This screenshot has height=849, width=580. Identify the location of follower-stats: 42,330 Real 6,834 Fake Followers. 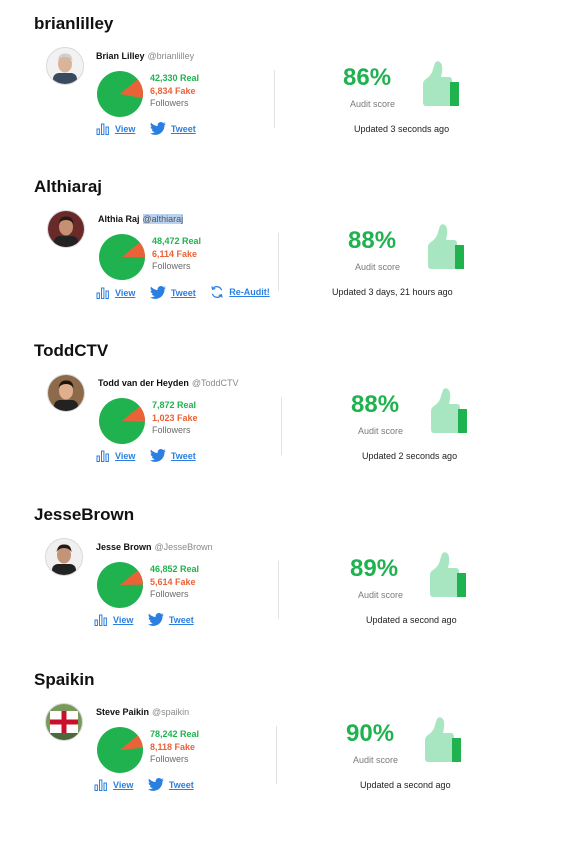
(174, 91).